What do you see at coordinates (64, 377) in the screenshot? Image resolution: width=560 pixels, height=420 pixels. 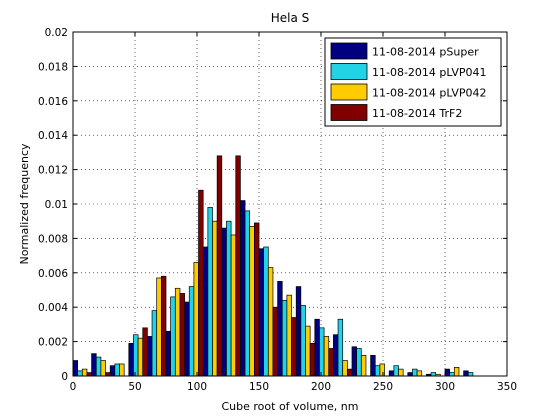 I see `y-tick-label: 0` at bounding box center [64, 377].